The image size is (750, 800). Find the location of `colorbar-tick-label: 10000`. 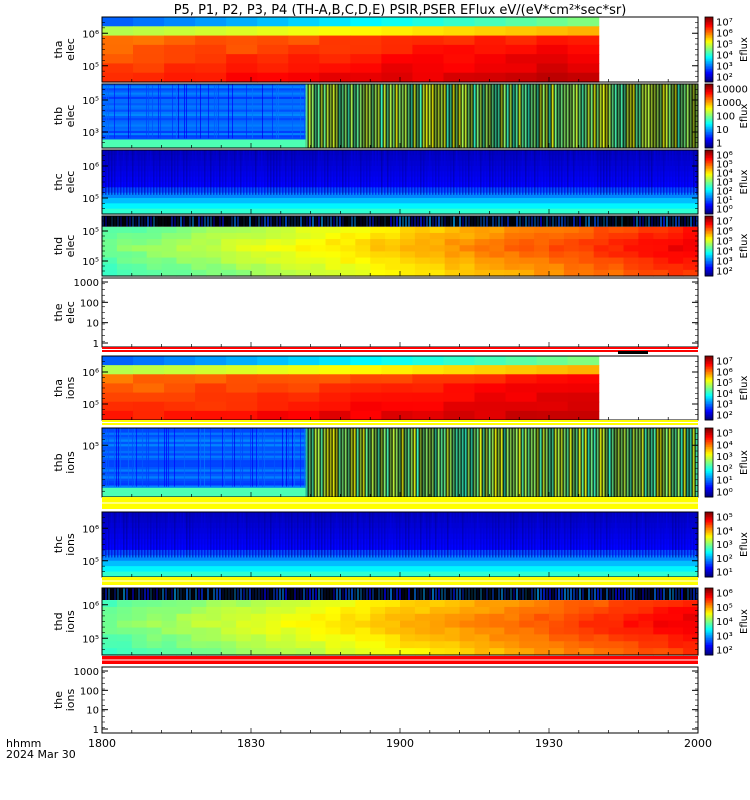

colorbar-tick-label: 10000 is located at coordinates (732, 90).